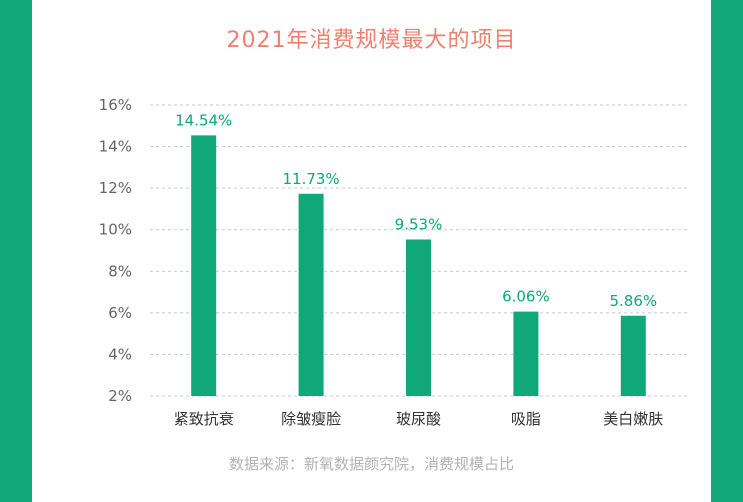 The width and height of the screenshot is (743, 502). Describe the element at coordinates (115, 105) in the screenshot. I see `y-tick-label: 16%` at that location.